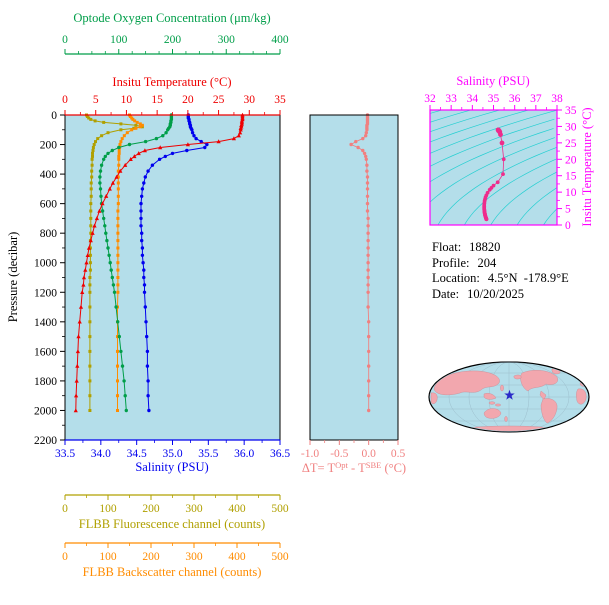 Image resolution: width=609 pixels, height=605 pixels. What do you see at coordinates (45, 323) in the screenshot?
I see `svg-text: 1400` at bounding box center [45, 323].